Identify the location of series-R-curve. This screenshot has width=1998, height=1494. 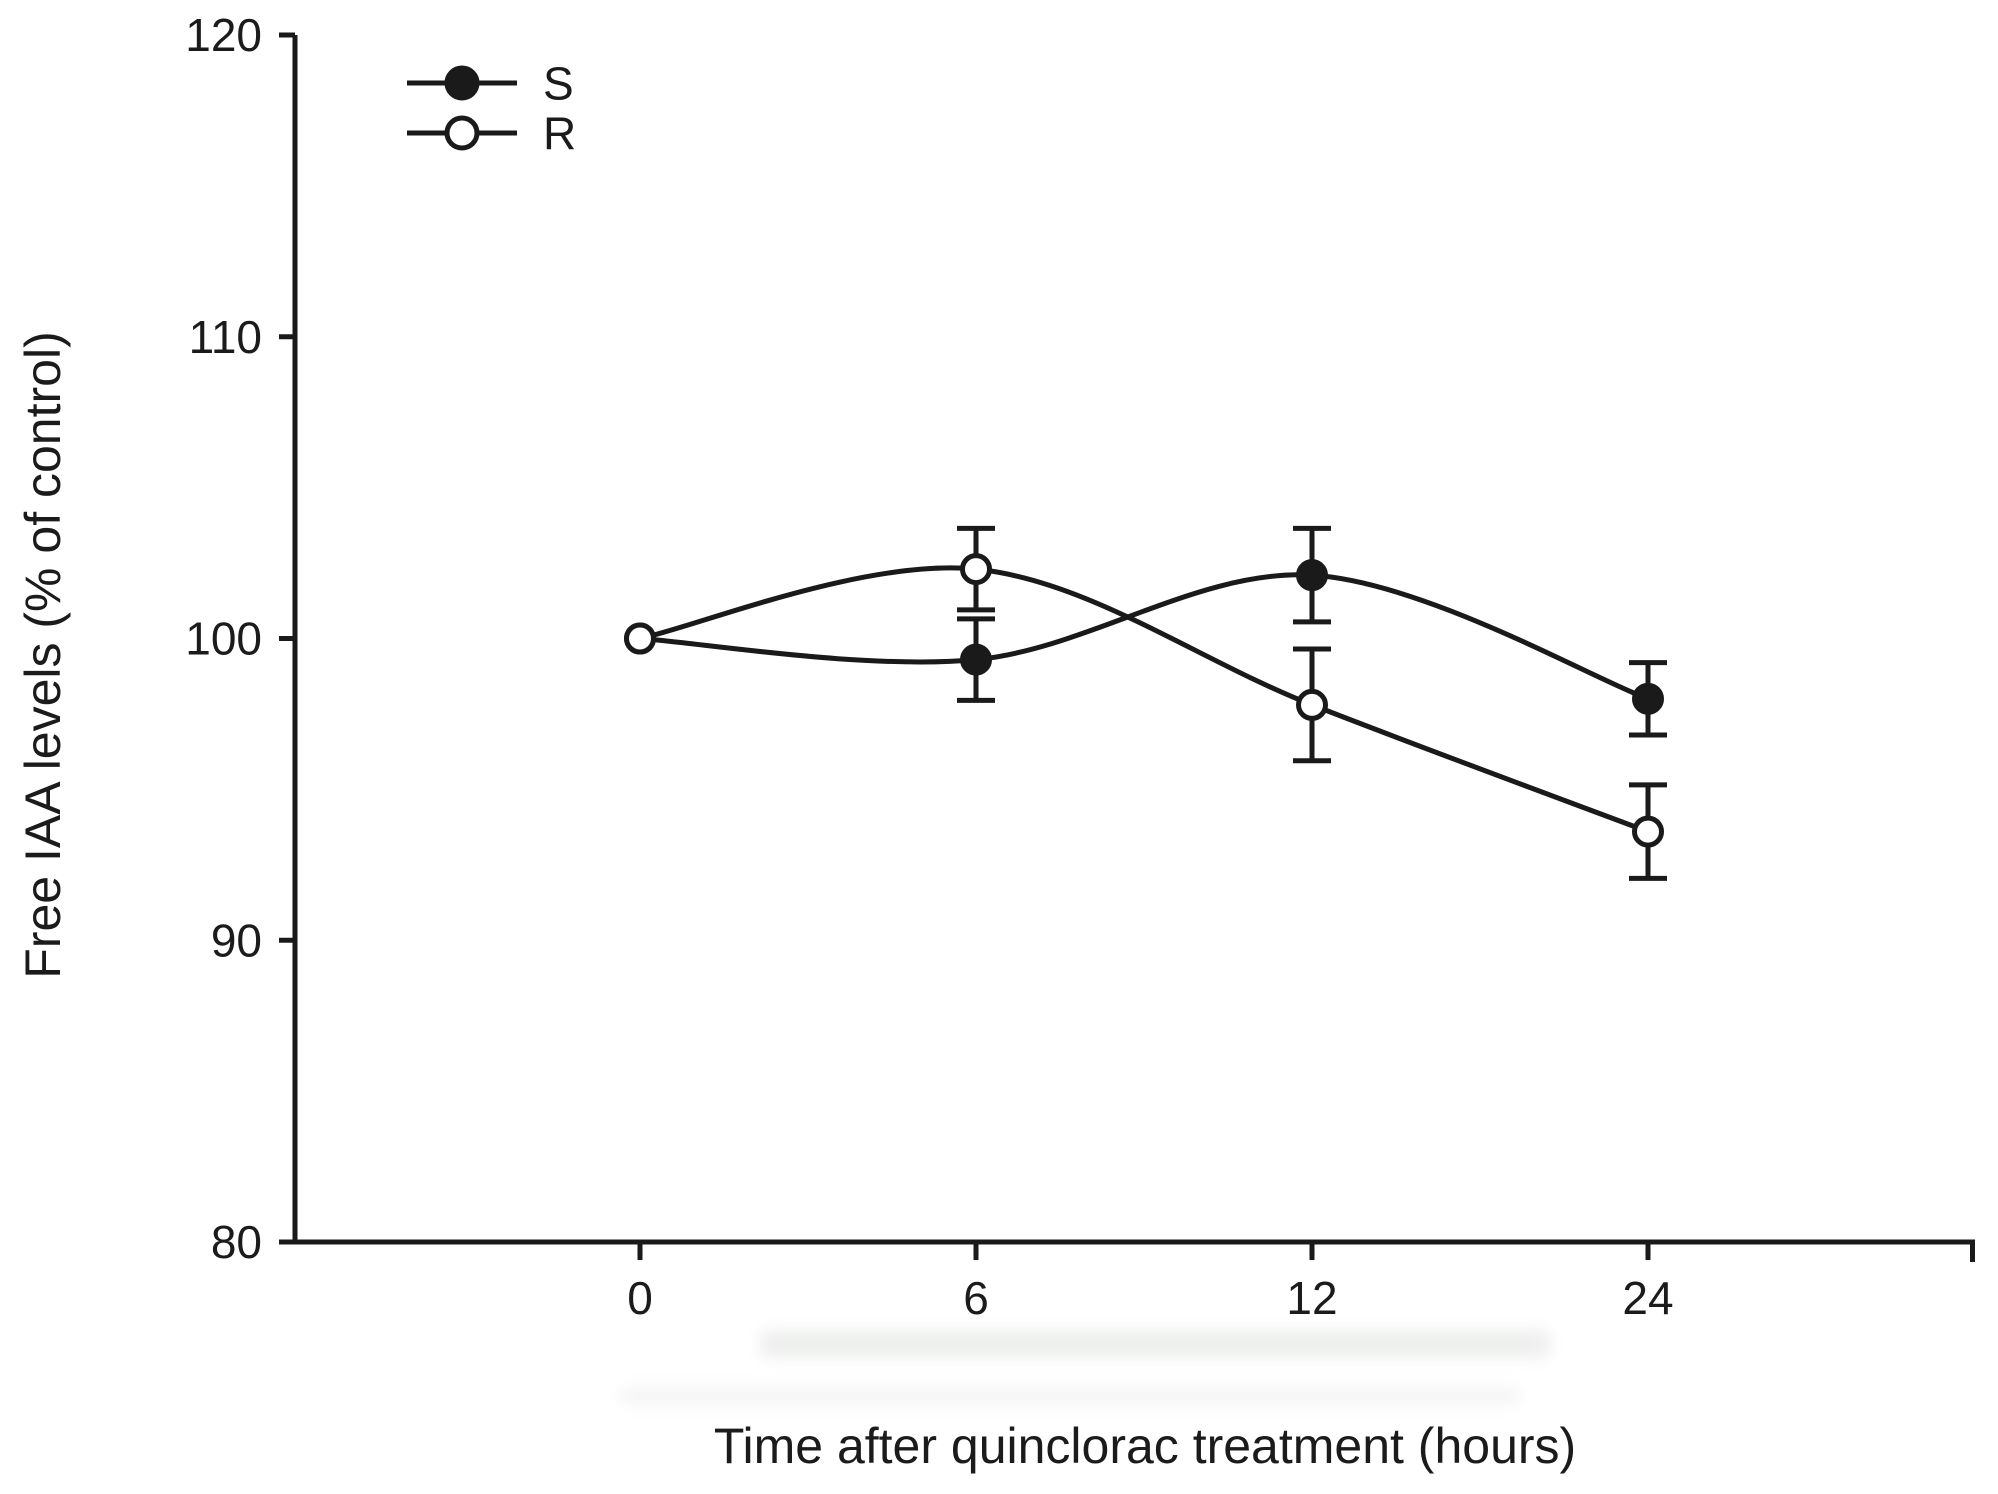
(1144, 699).